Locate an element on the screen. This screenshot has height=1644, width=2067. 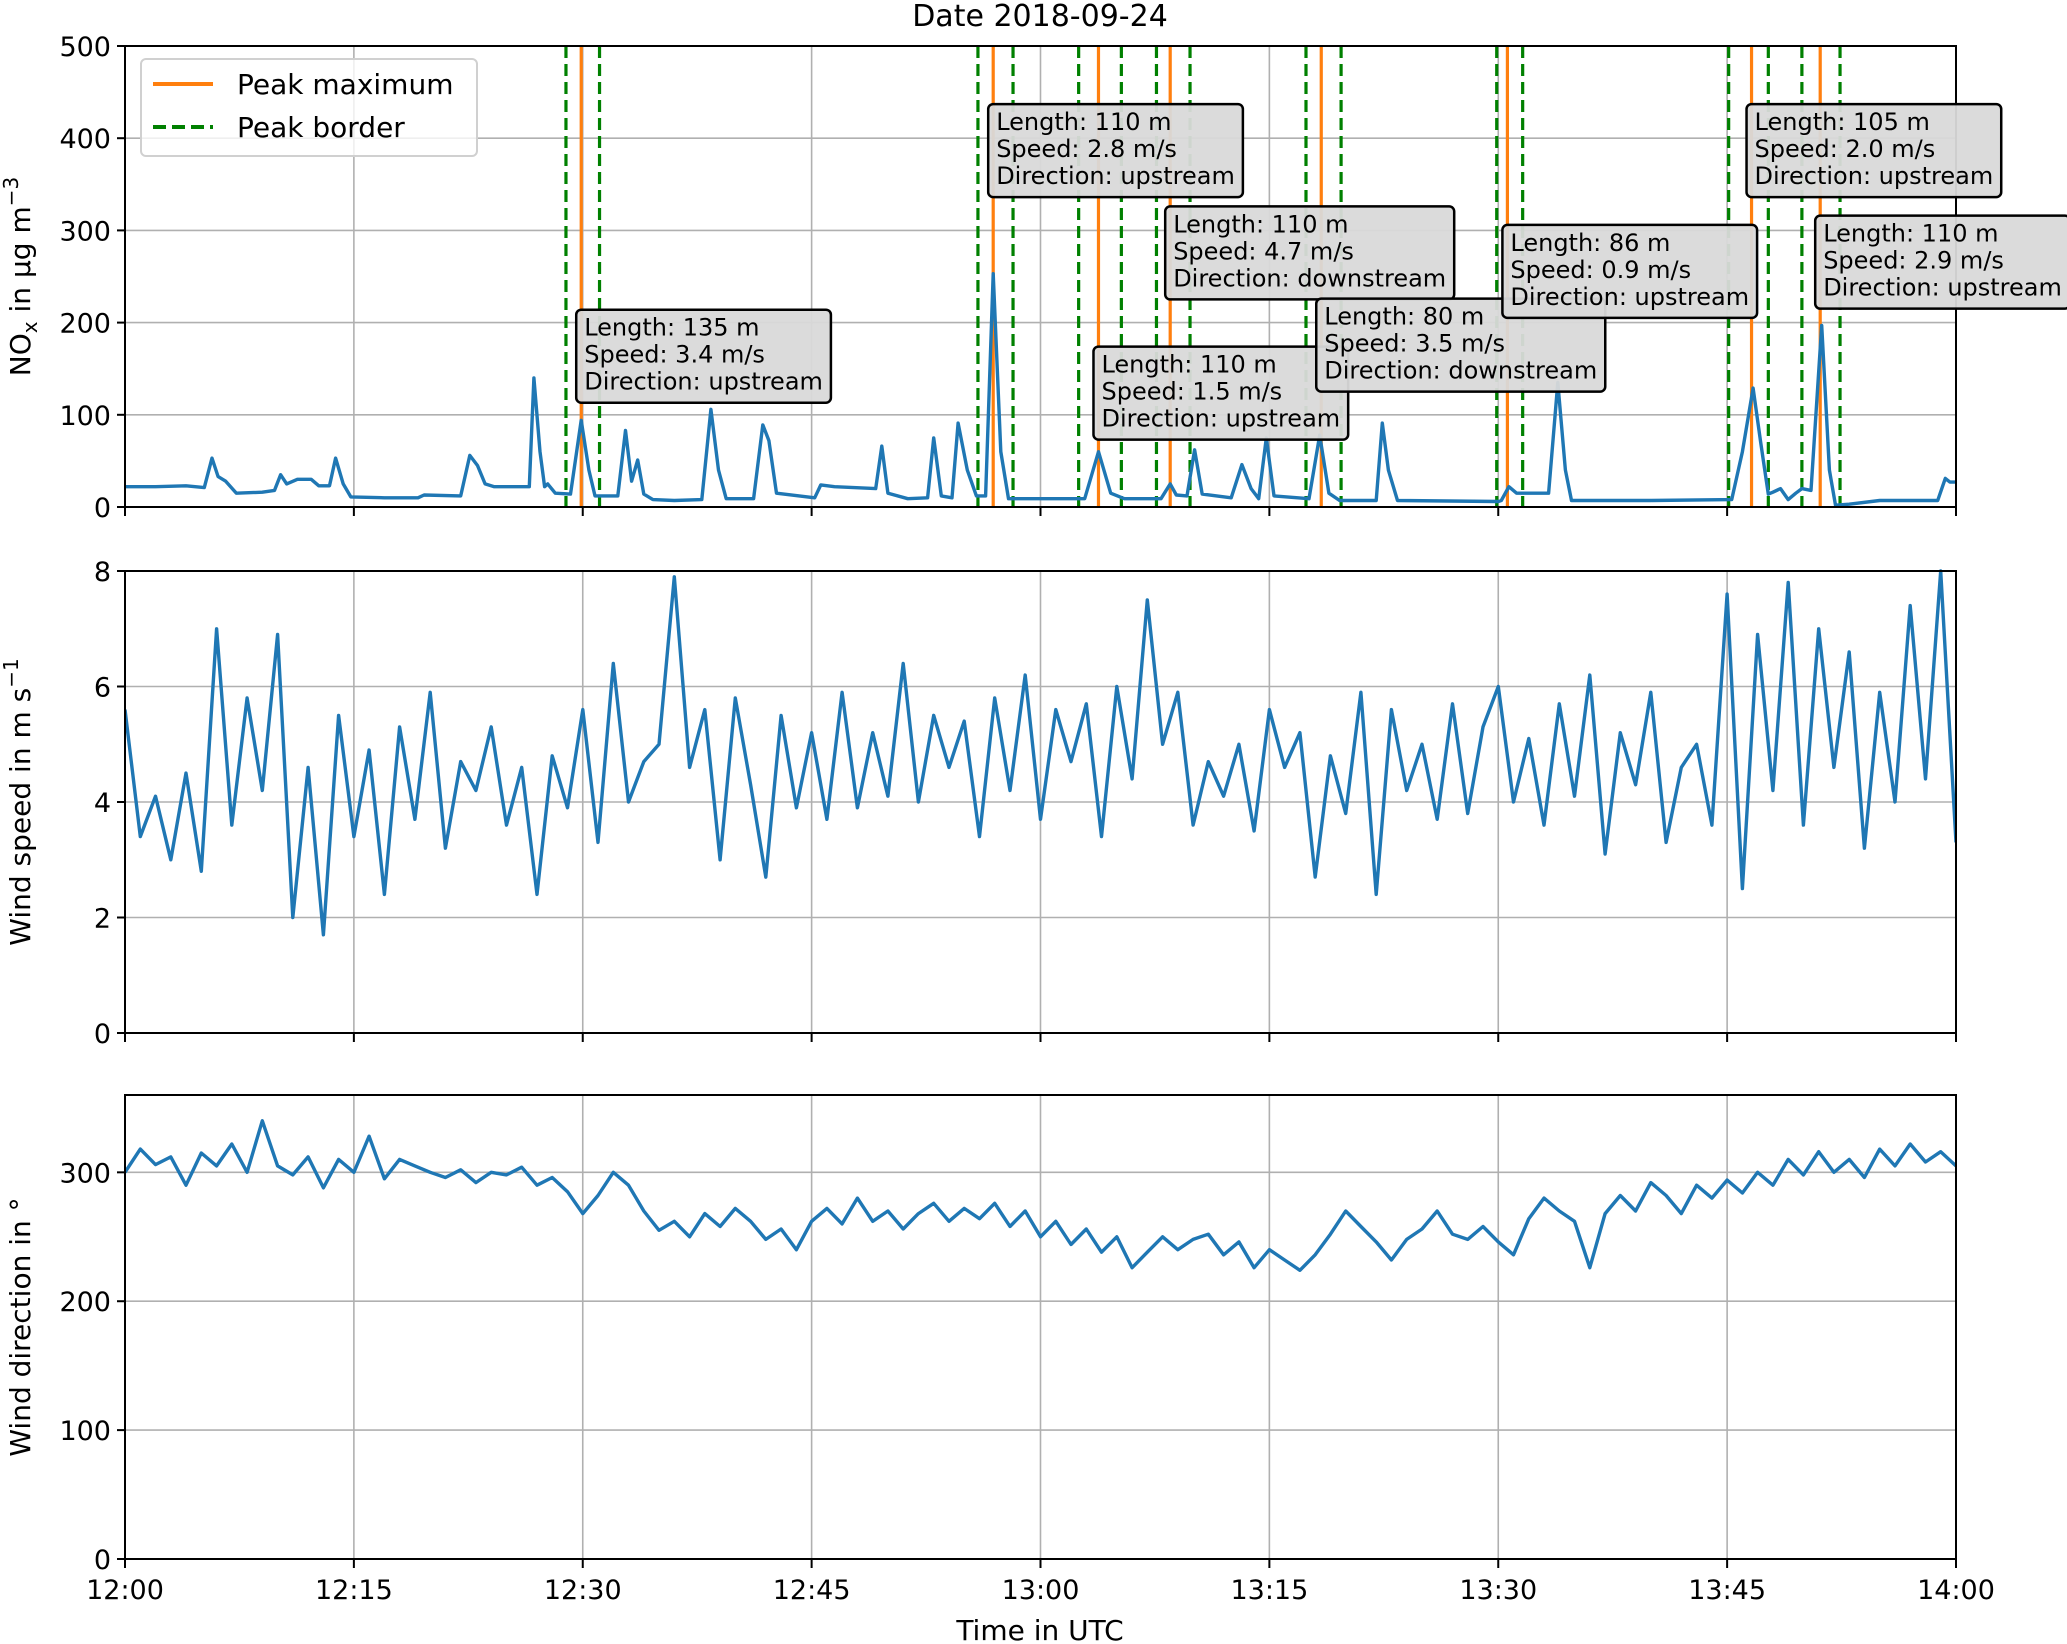
annotation-line: Length: 135 m is located at coordinates (671, 328).